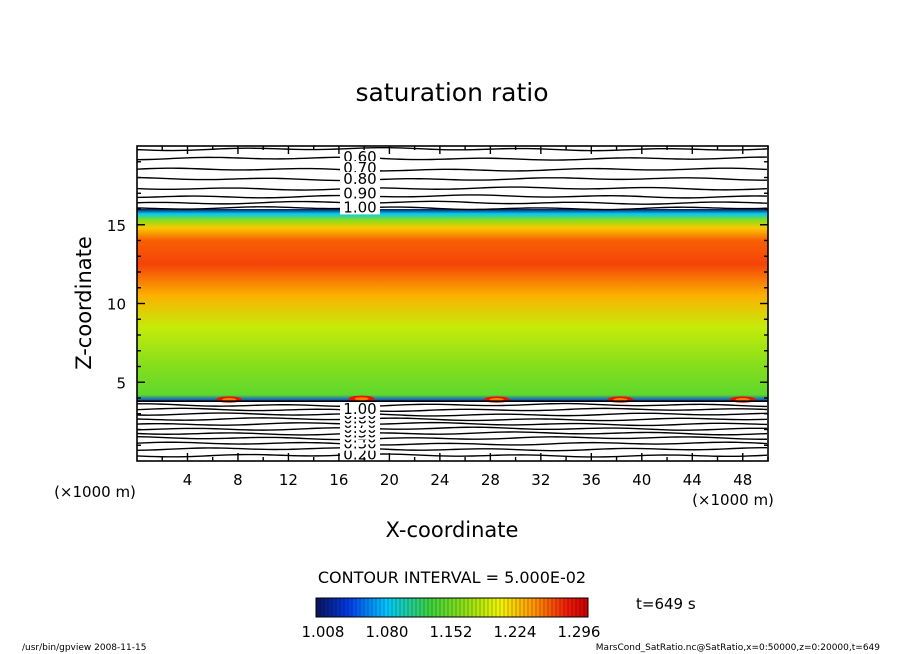 This screenshot has width=904, height=654. I want to click on upper-contour-label-4: 1.00, so click(359, 207).